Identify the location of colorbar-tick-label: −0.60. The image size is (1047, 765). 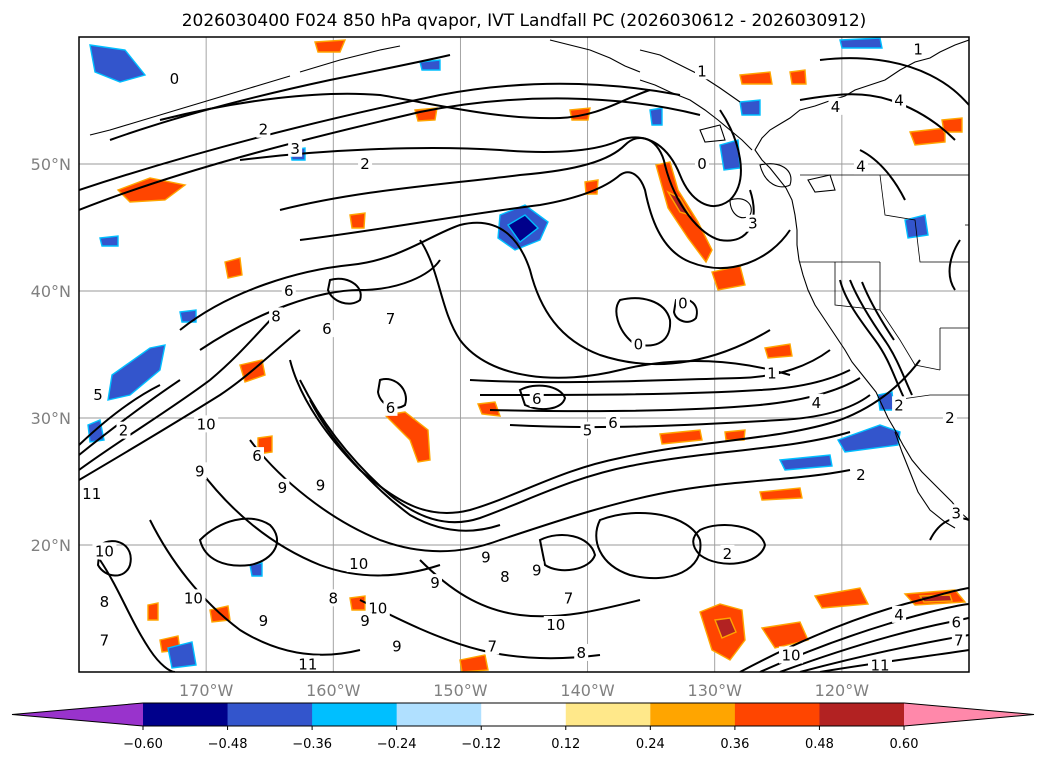
(143, 744).